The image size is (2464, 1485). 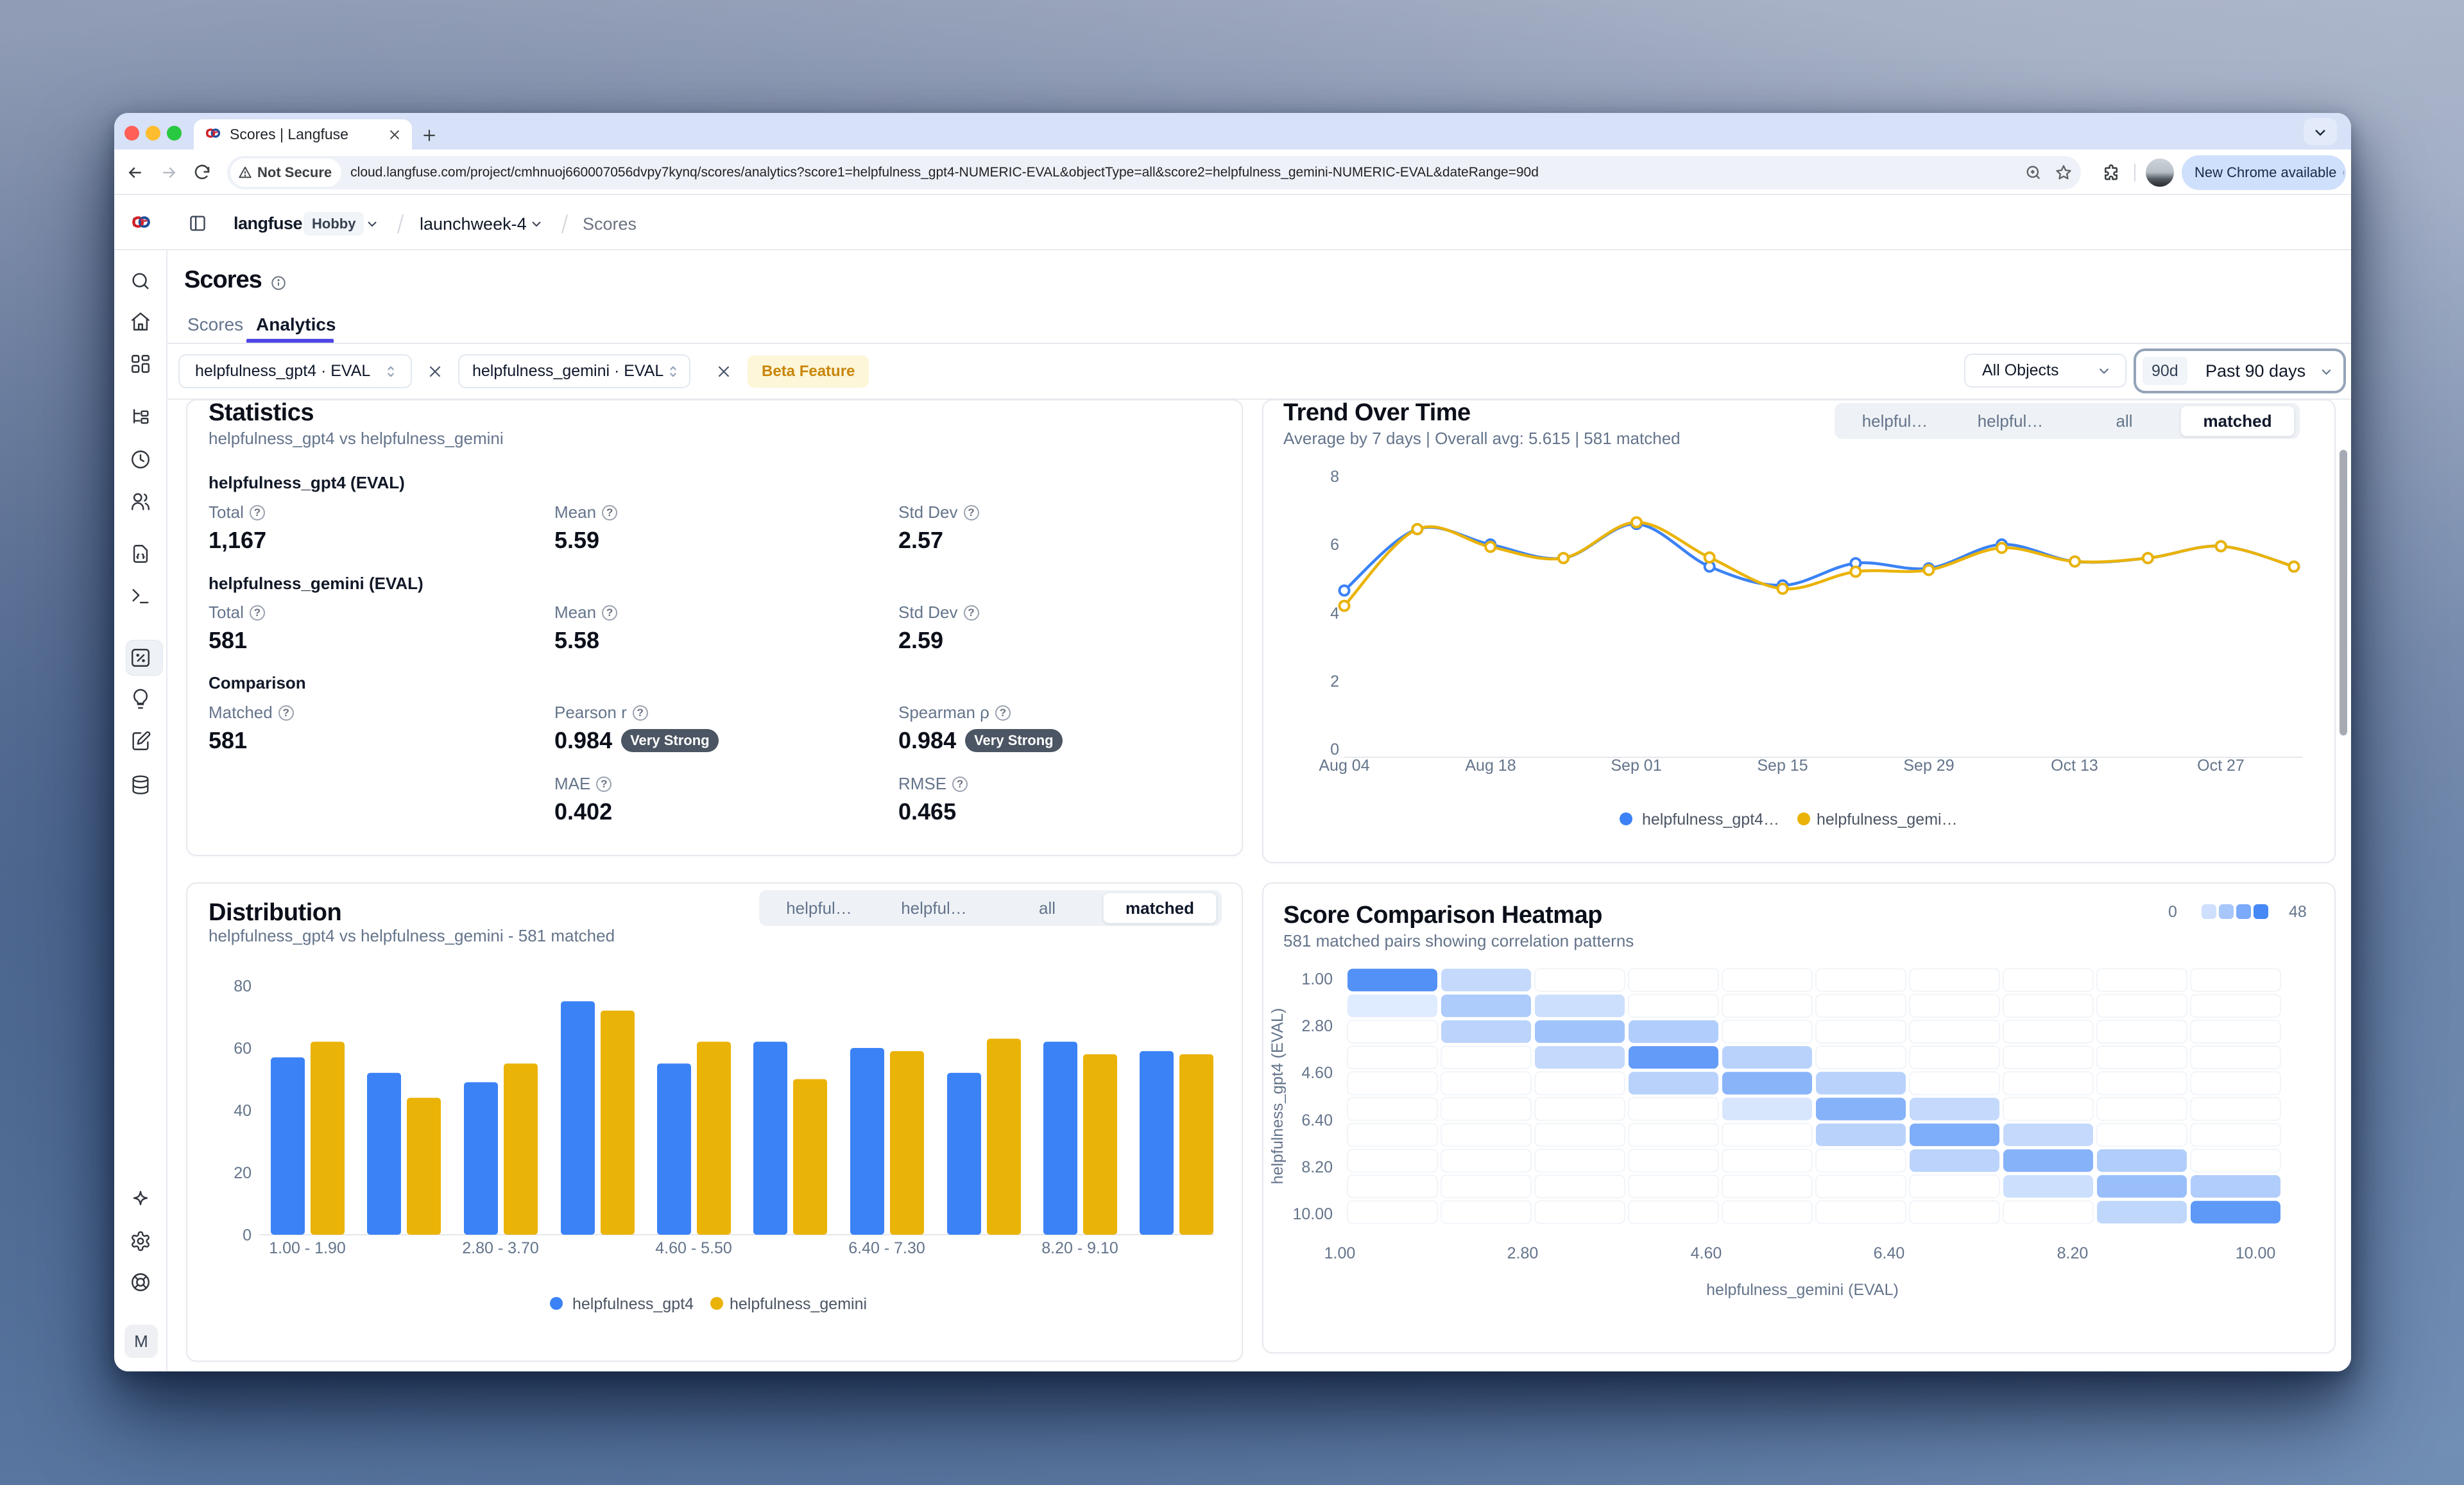 What do you see at coordinates (1079, 1248) in the screenshot?
I see `svg-text: 8.20 - 9.10` at bounding box center [1079, 1248].